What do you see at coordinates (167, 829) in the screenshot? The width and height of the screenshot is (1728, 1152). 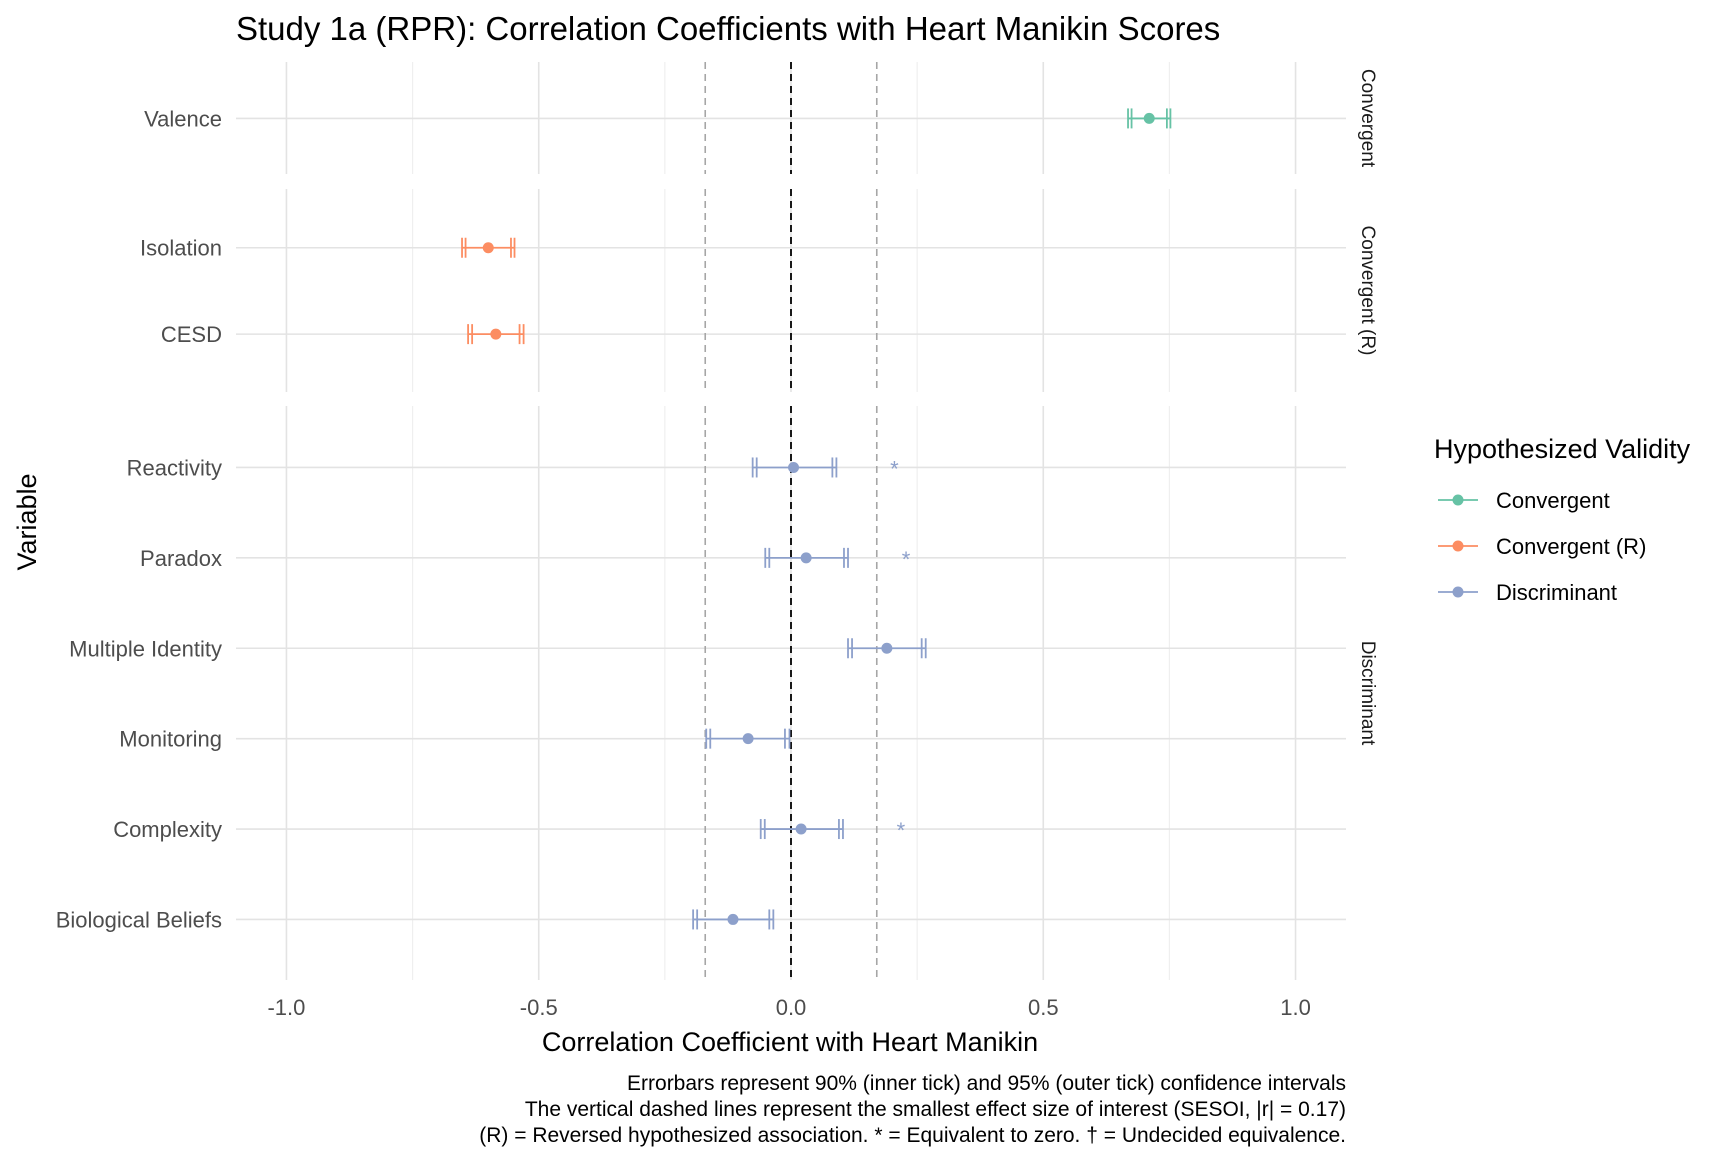 I see `y-tick-label: Complexity` at bounding box center [167, 829].